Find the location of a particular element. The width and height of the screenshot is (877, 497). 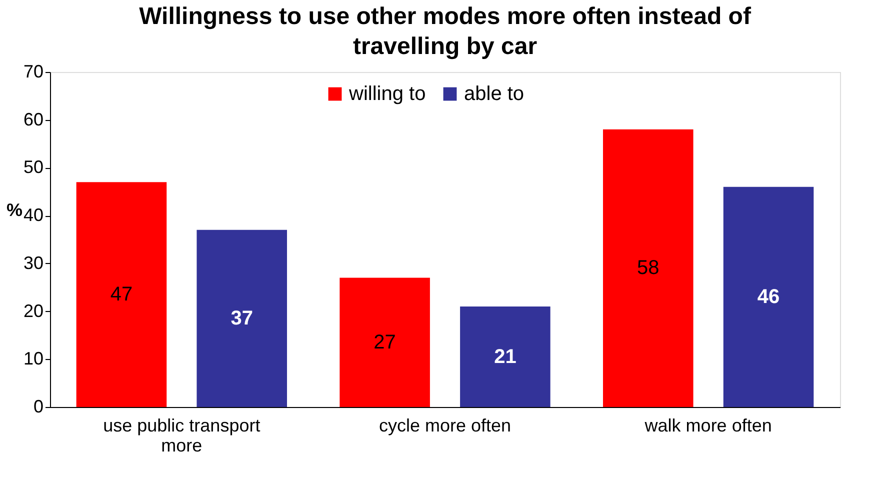

data-label: 37 is located at coordinates (241, 318).